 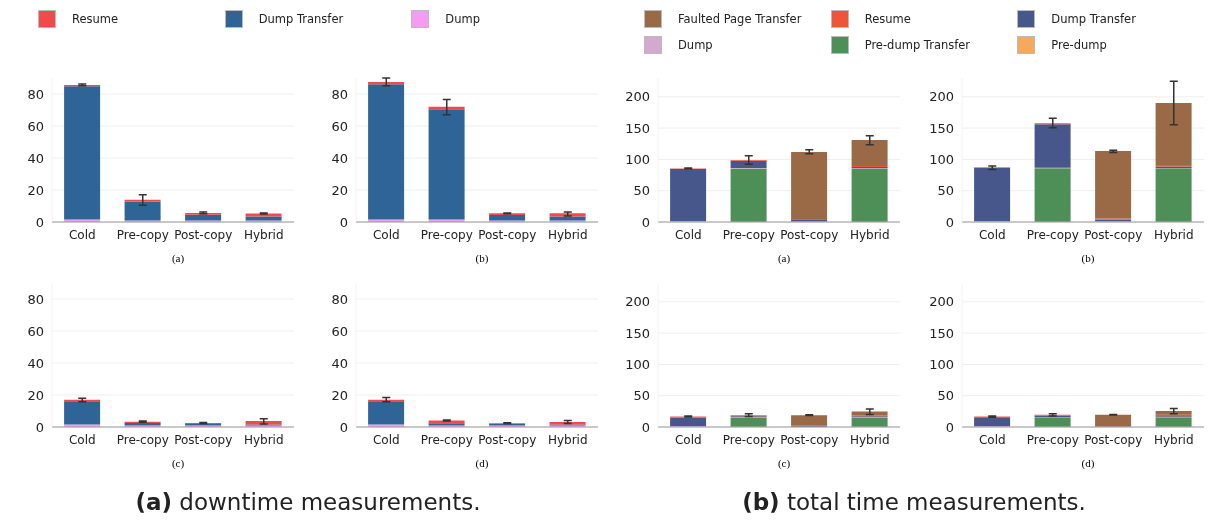 What do you see at coordinates (1079, 45) in the screenshot?
I see `legend-label: Pre-dump` at bounding box center [1079, 45].